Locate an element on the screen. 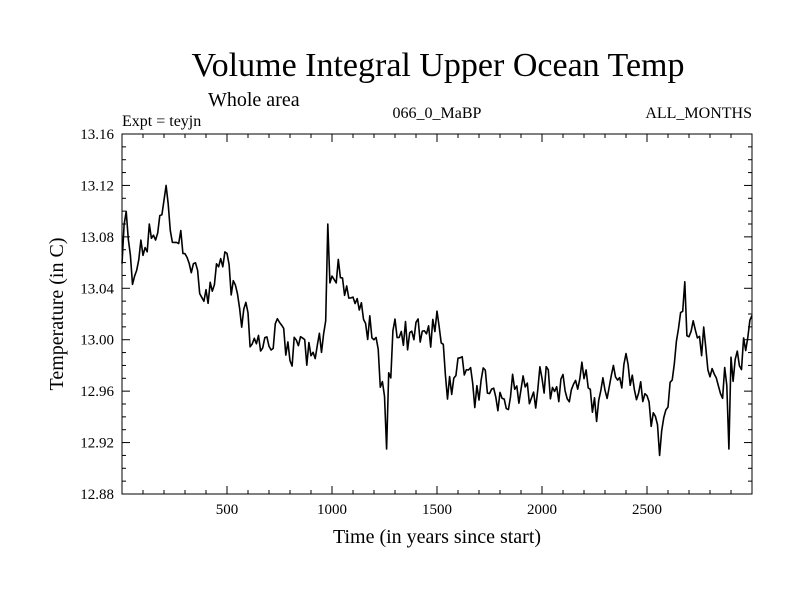 The image size is (800, 600). y-tick-label: 13.16 is located at coordinates (97, 135).